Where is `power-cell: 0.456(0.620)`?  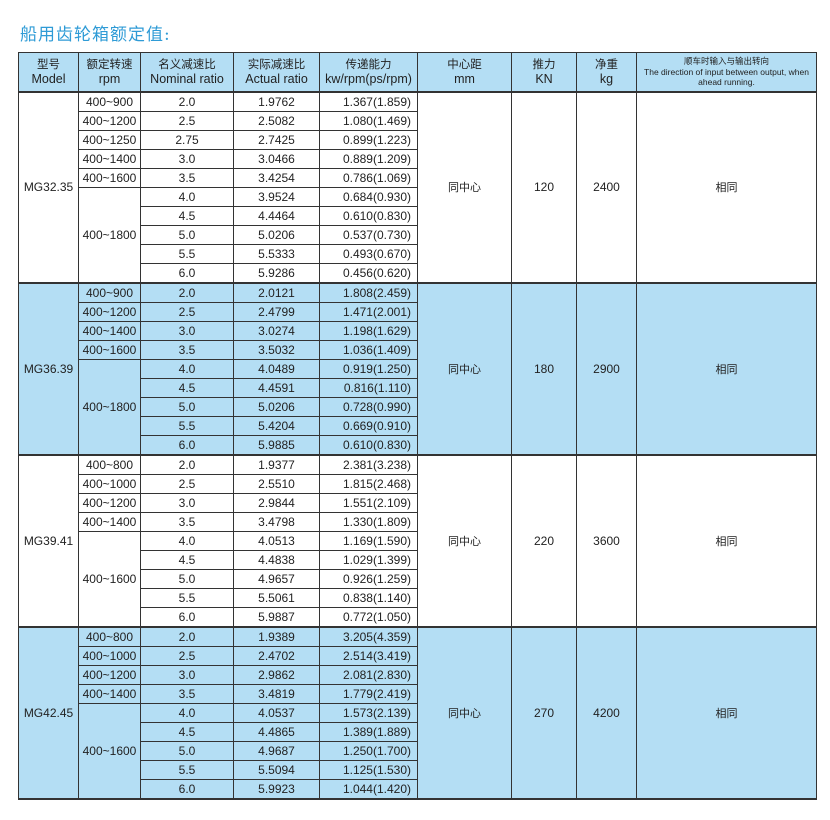 power-cell: 0.456(0.620) is located at coordinates (368, 273).